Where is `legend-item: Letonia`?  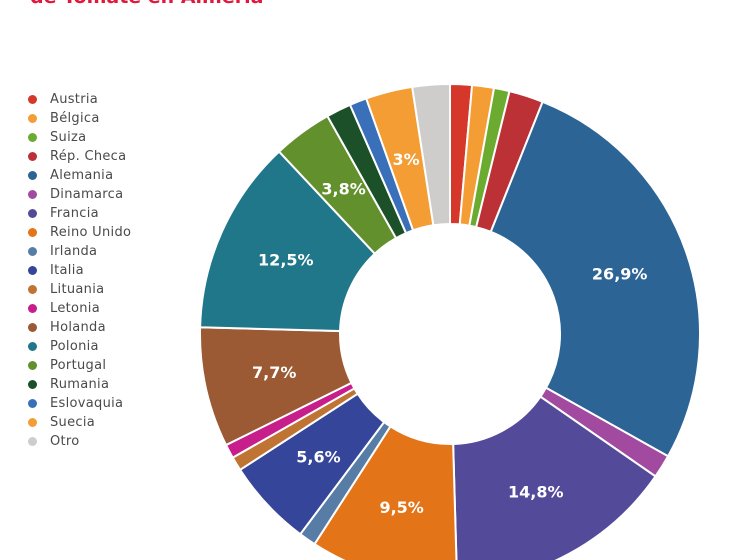
legend-item: Letonia is located at coordinates (79, 308).